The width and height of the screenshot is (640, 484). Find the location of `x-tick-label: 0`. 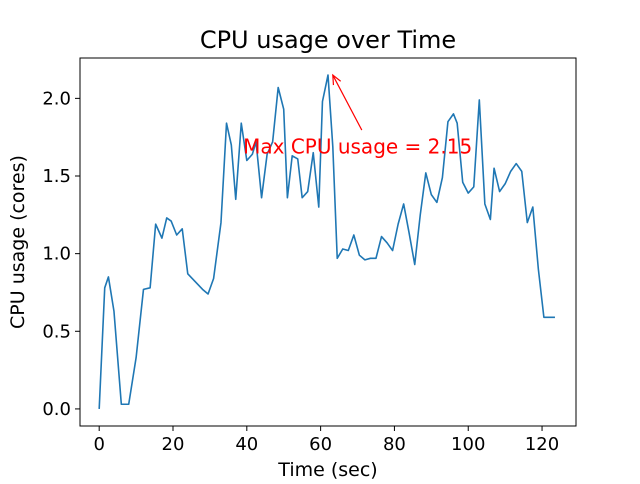

x-tick-label: 0 is located at coordinates (98, 444).